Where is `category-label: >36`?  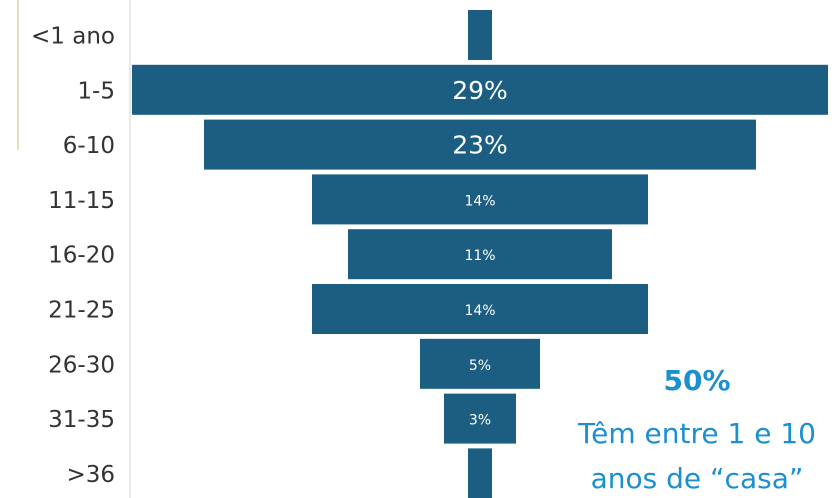
category-label: >36 is located at coordinates (90, 475).